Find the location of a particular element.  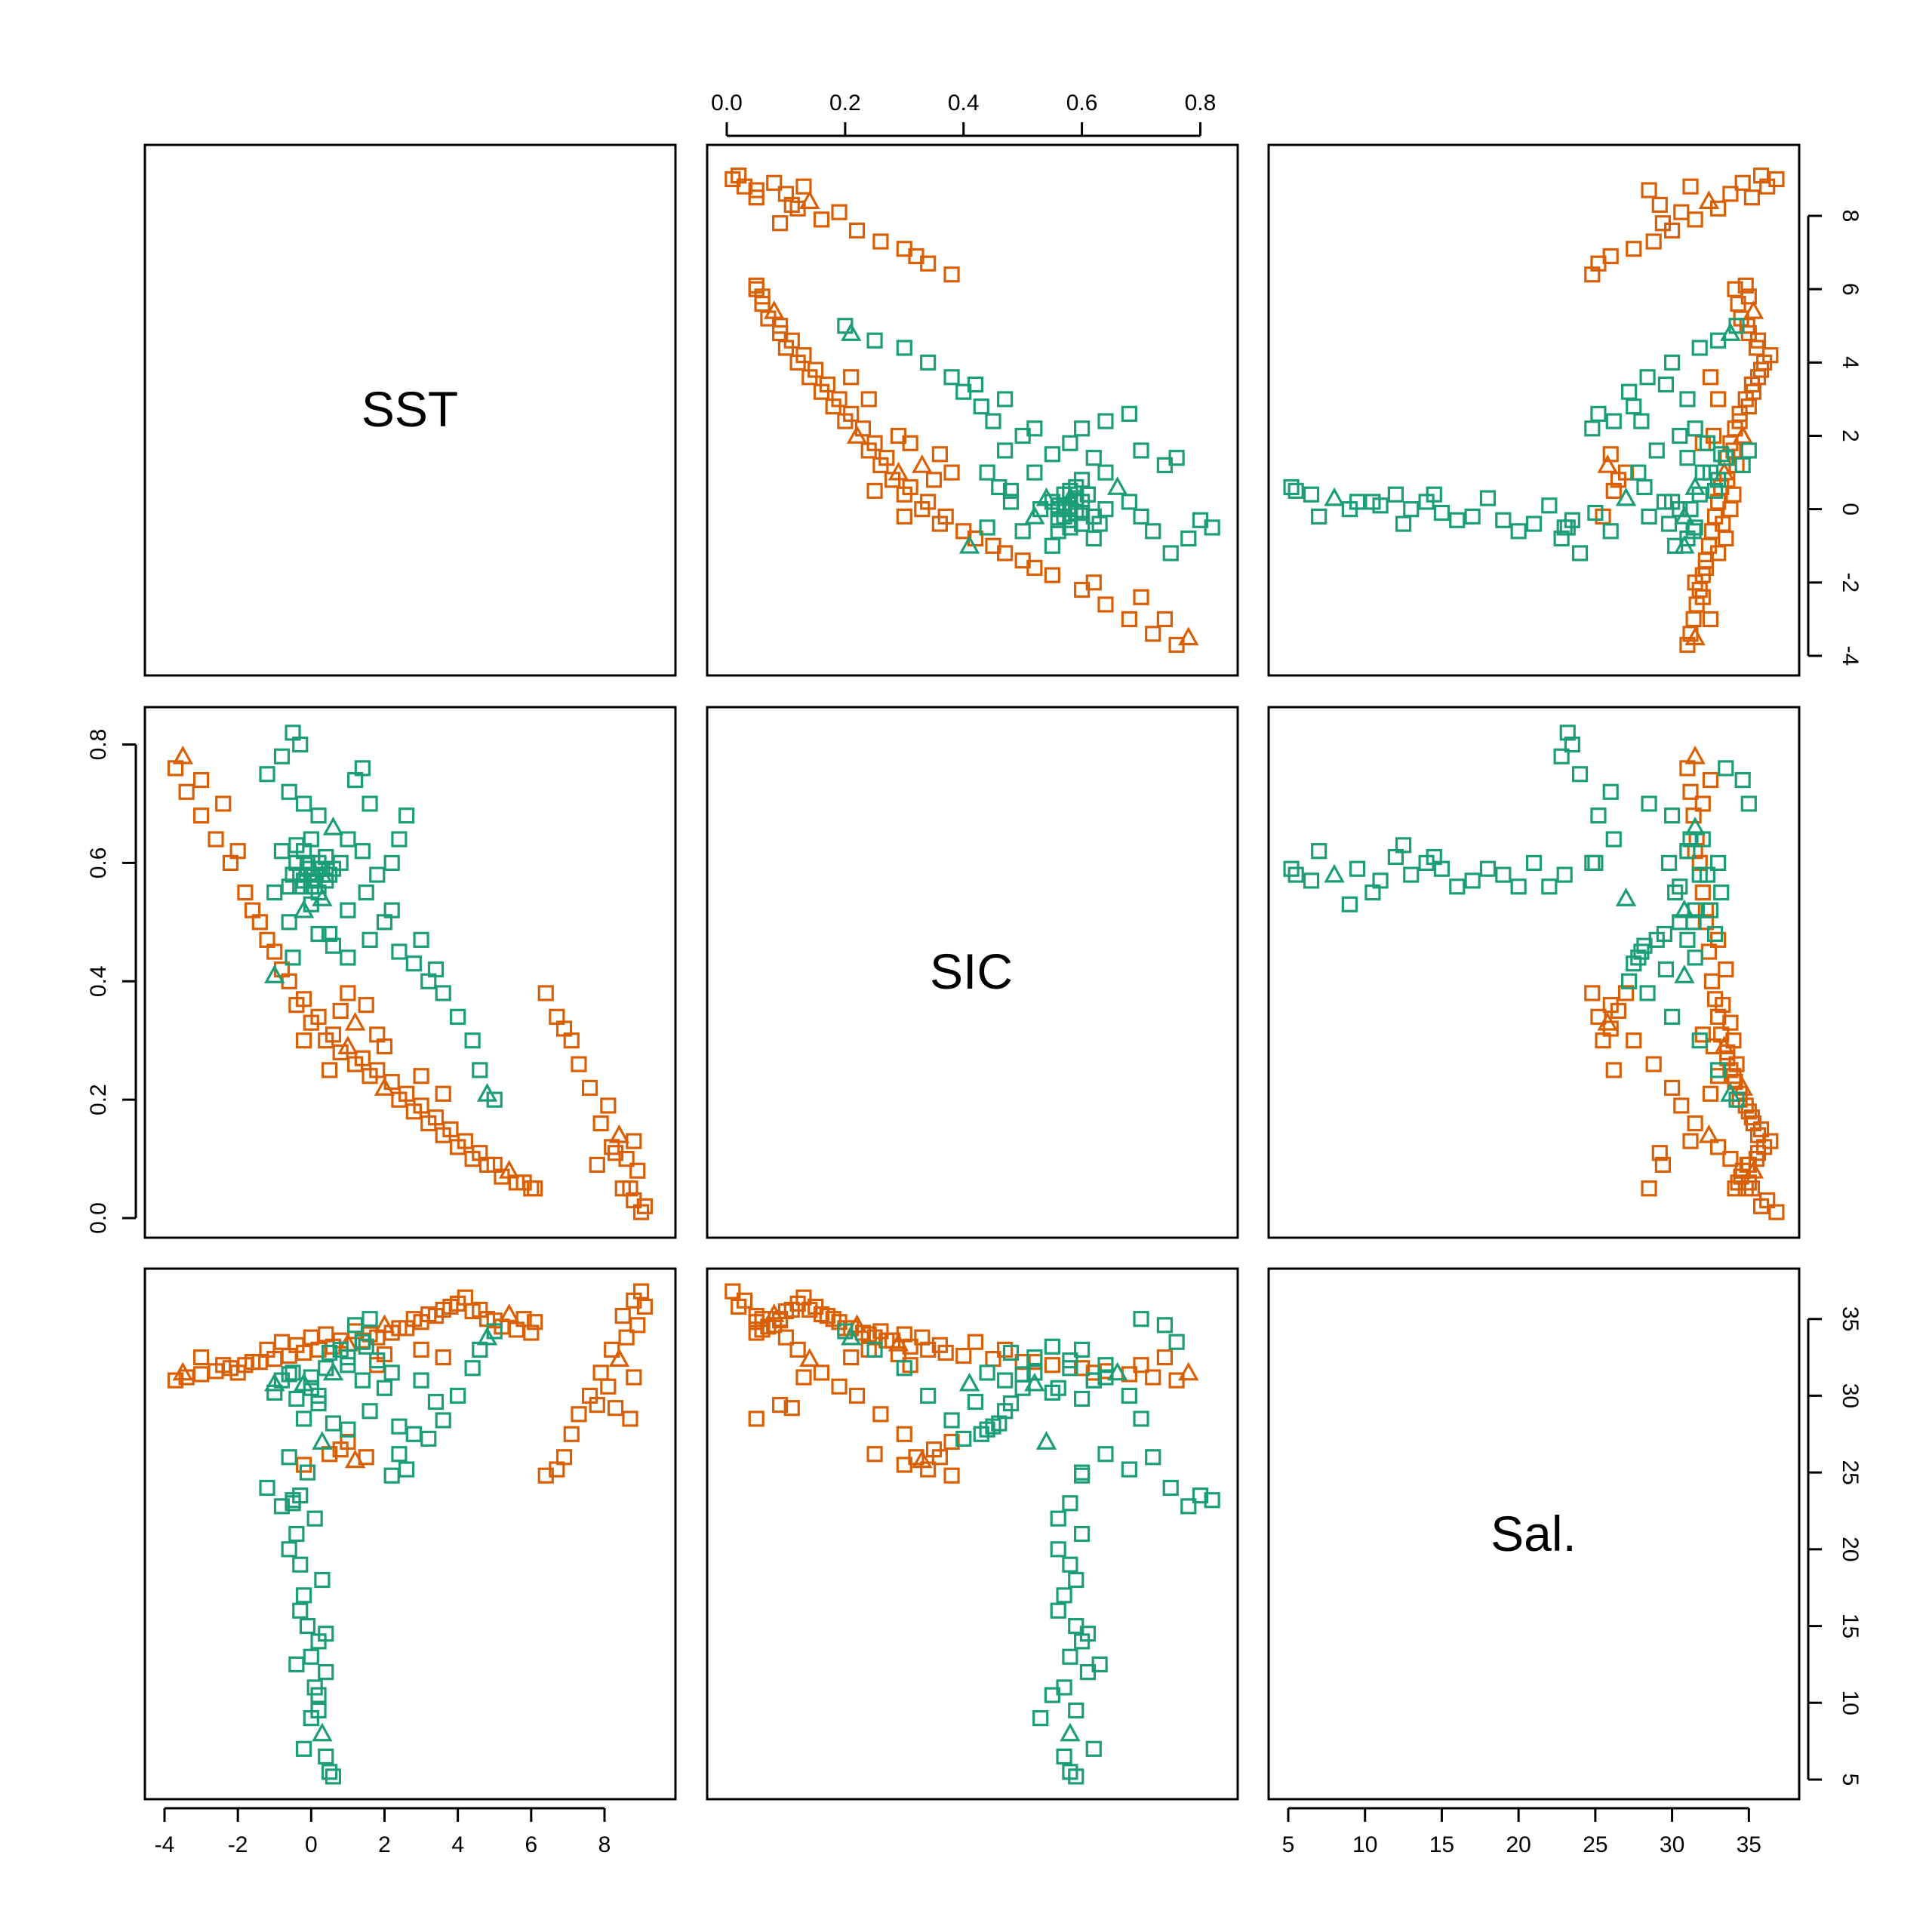

tick-label: 8 is located at coordinates (1850, 216).